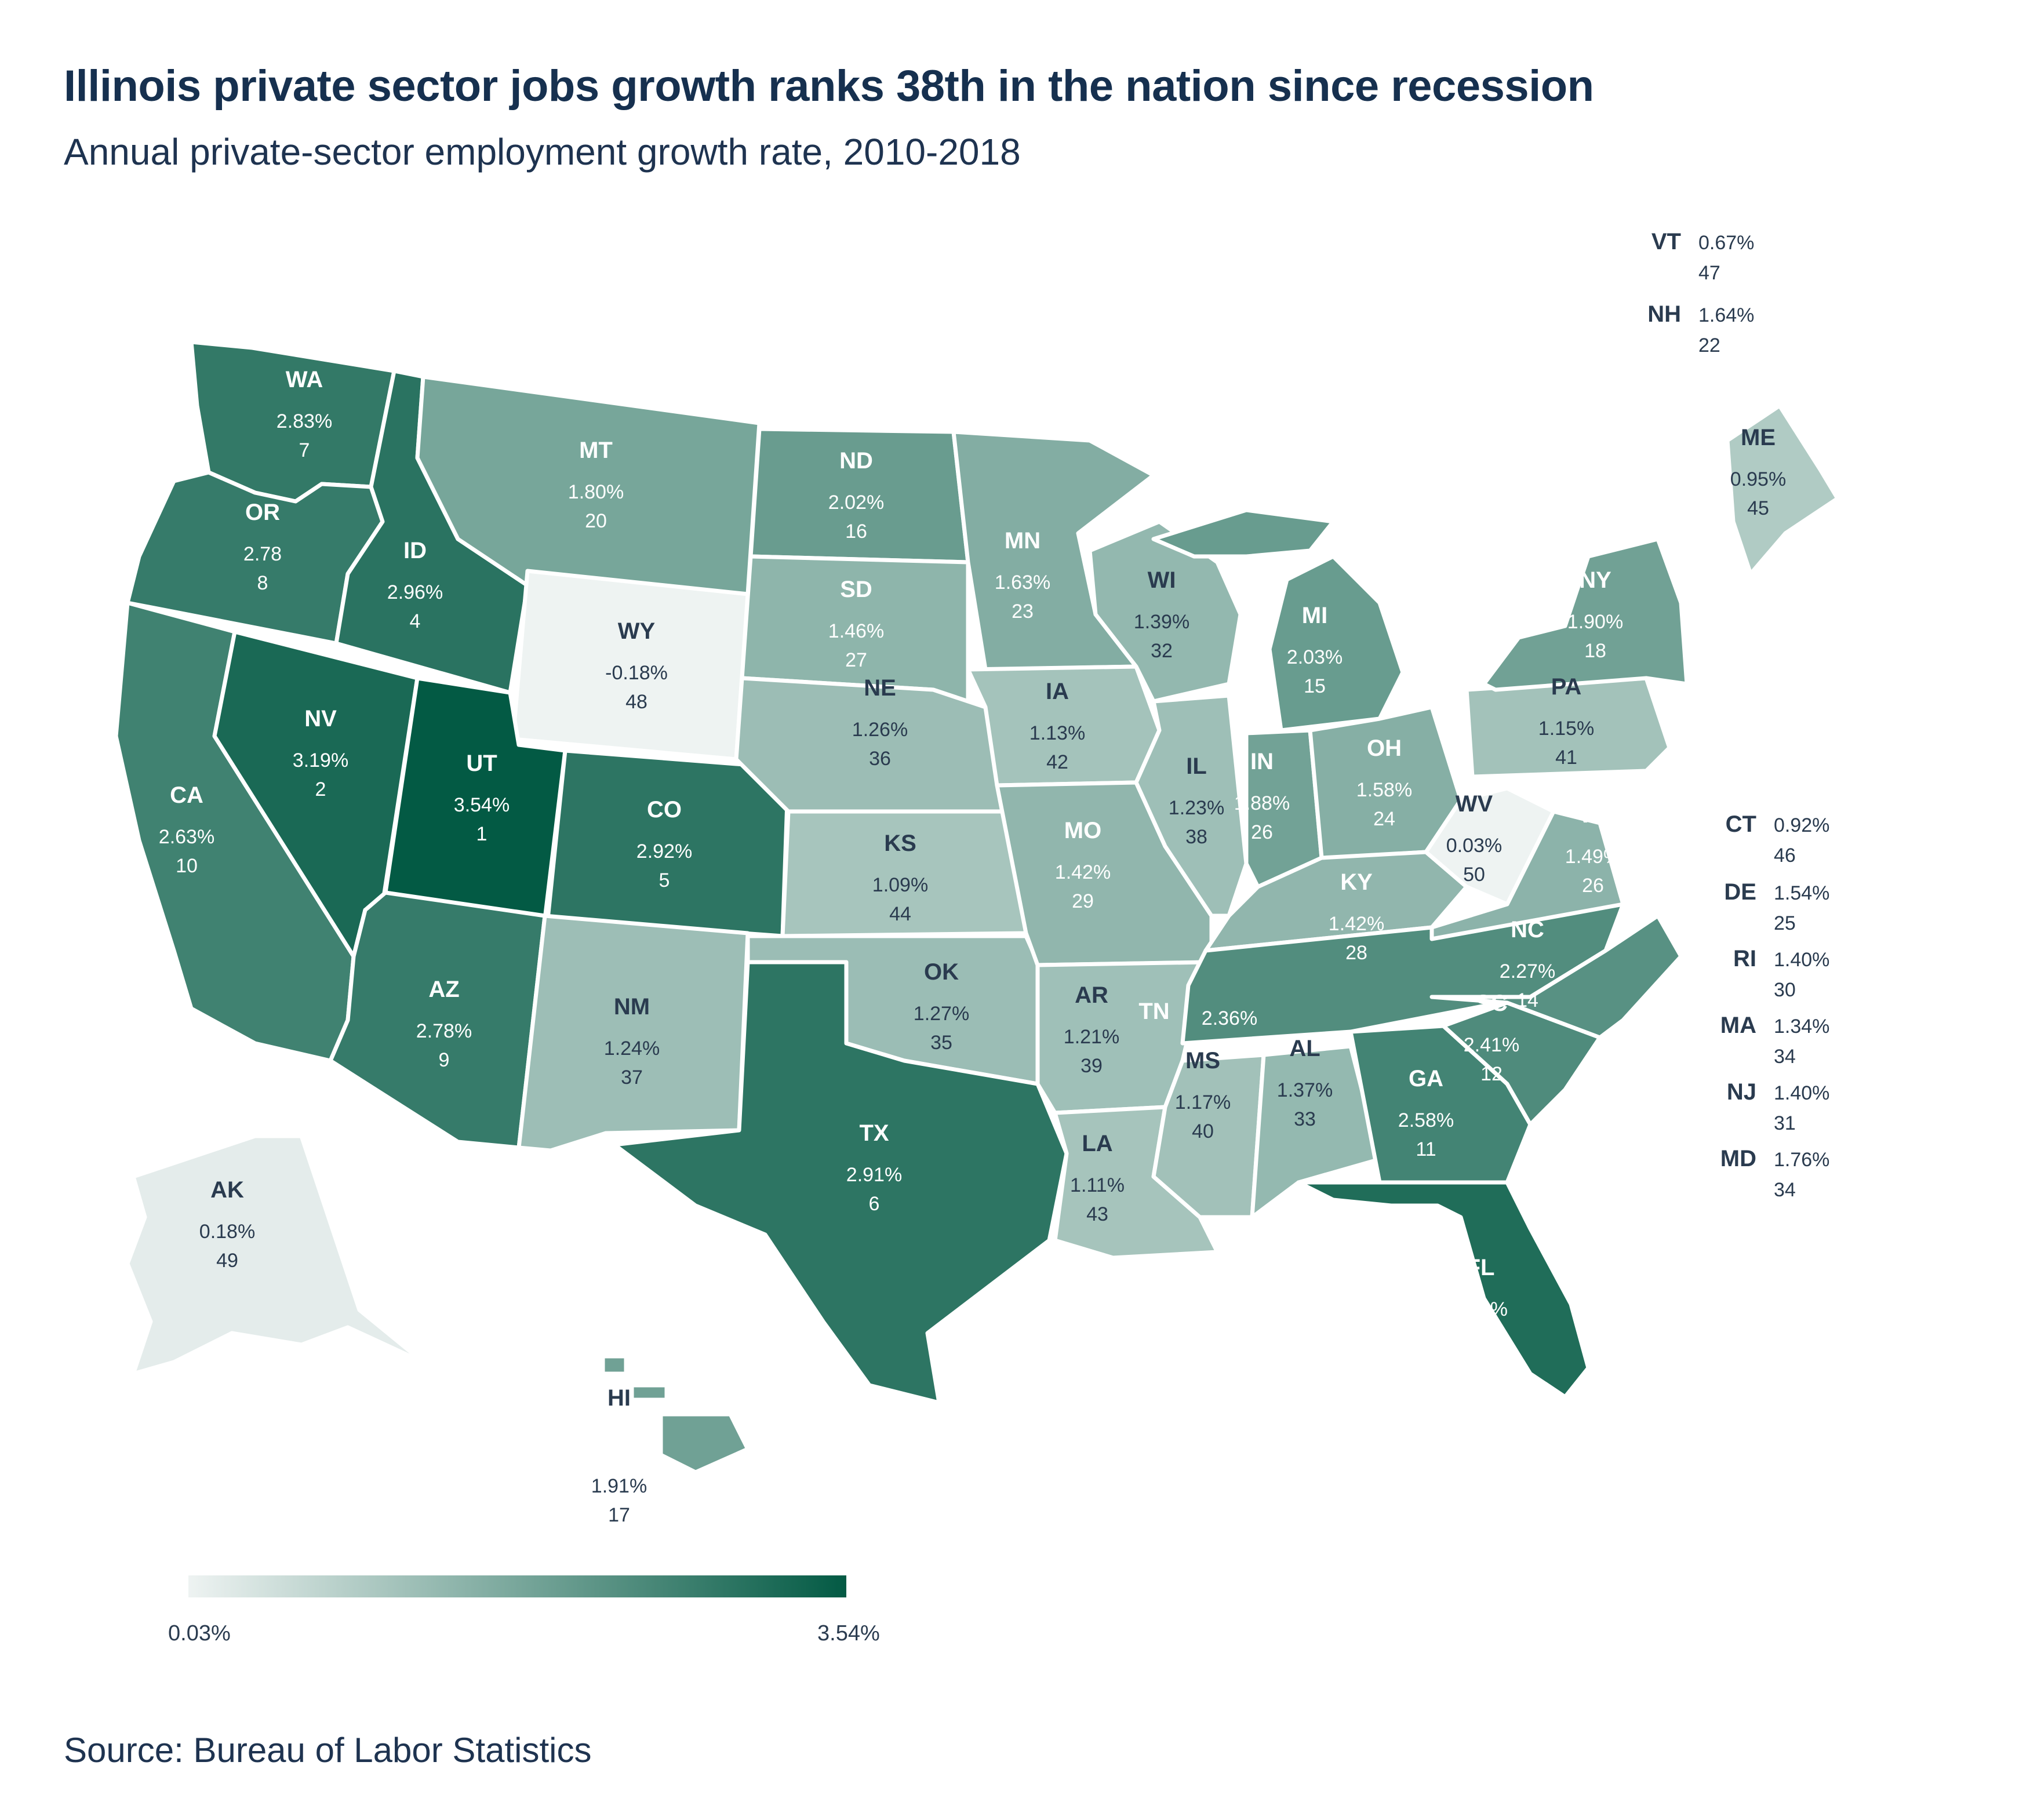  Describe the element at coordinates (1443, 1289) in the screenshot. I see `state-fl` at that location.